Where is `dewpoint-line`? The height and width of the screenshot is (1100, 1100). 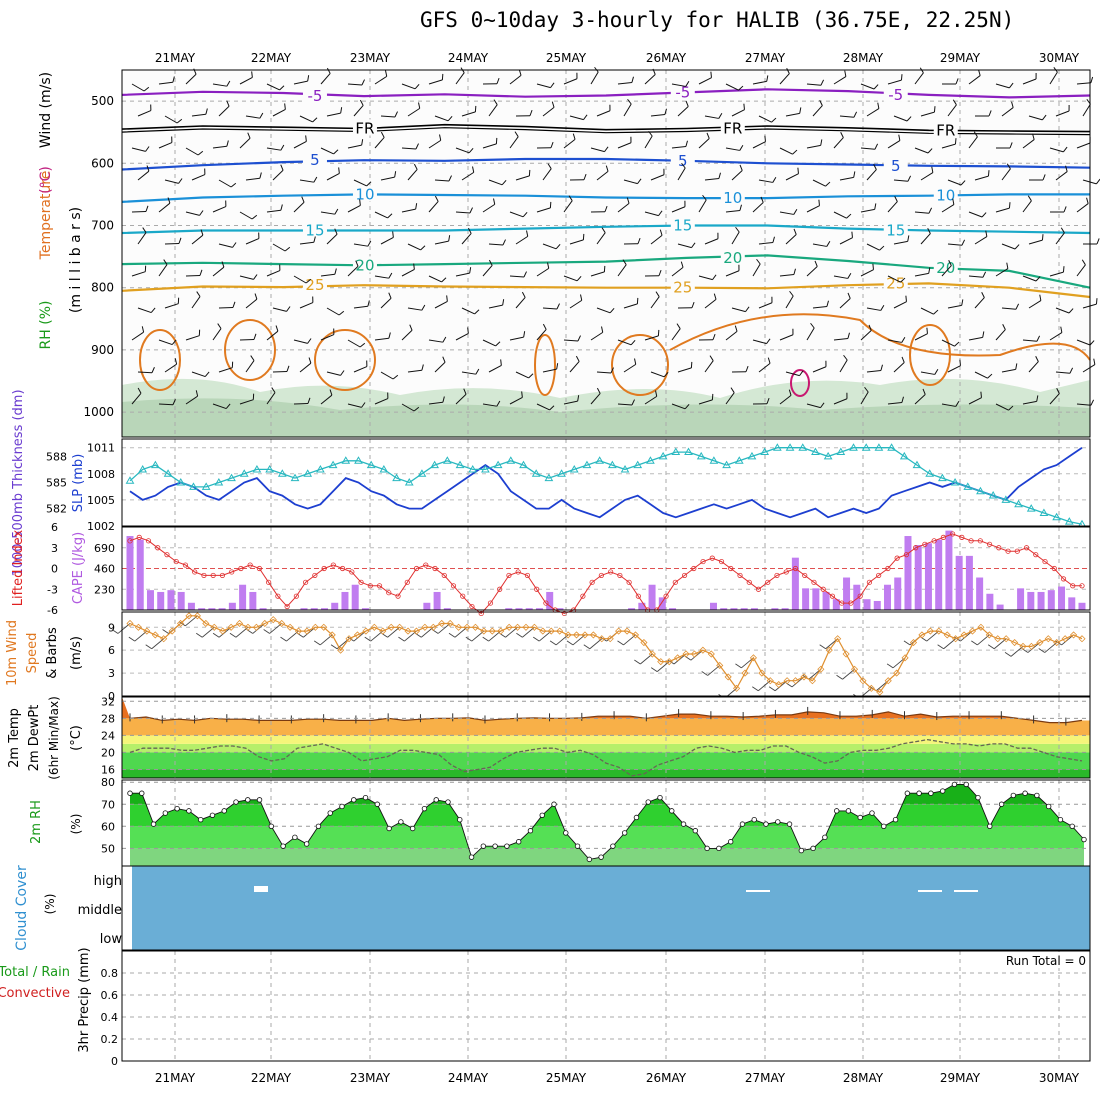 dewpoint-line is located at coordinates (606, 757).